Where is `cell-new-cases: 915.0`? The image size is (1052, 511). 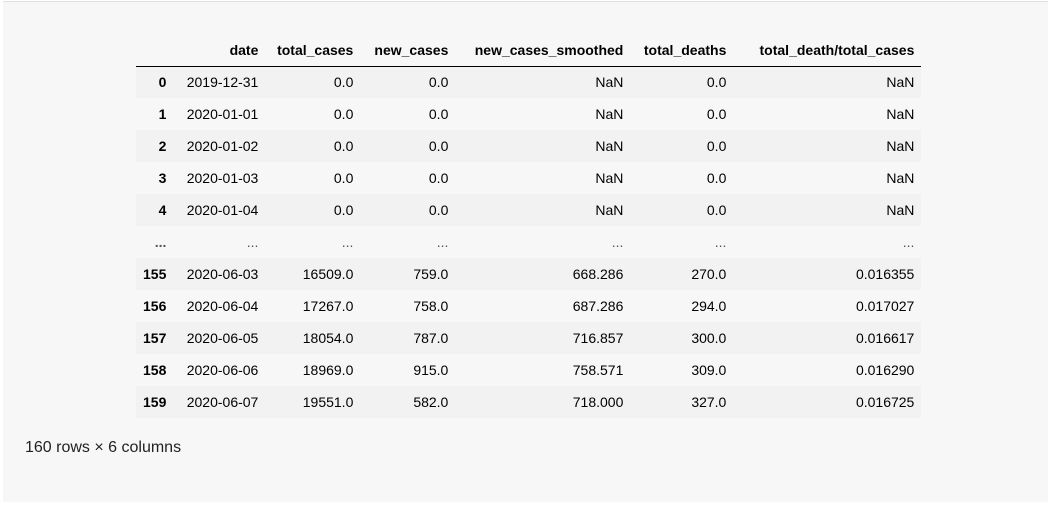 cell-new-cases: 915.0 is located at coordinates (431, 370).